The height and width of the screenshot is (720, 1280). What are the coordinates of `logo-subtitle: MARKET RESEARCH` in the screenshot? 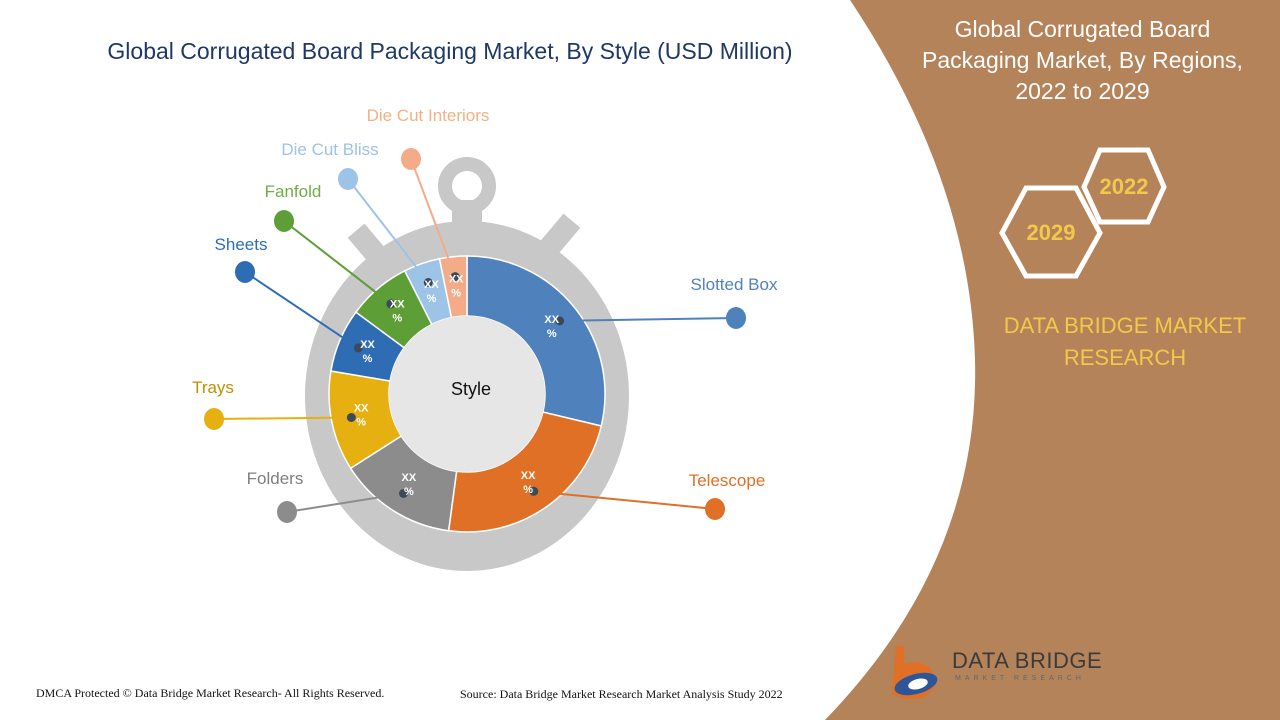 It's located at (1020, 678).